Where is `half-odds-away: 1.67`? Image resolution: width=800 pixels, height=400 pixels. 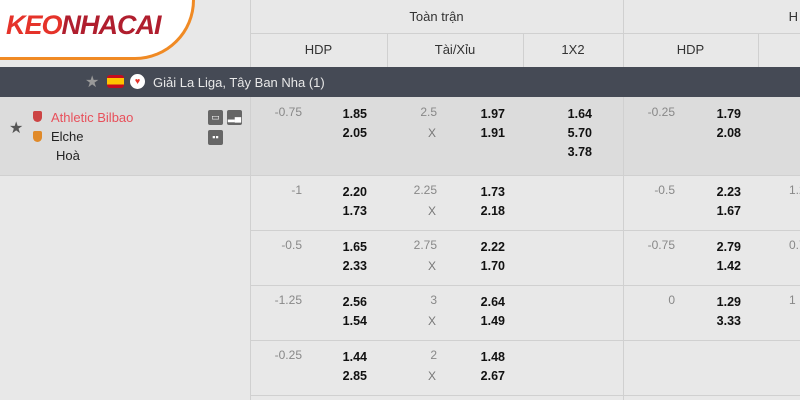
half-odds-away: 1.67 is located at coordinates (728, 211).